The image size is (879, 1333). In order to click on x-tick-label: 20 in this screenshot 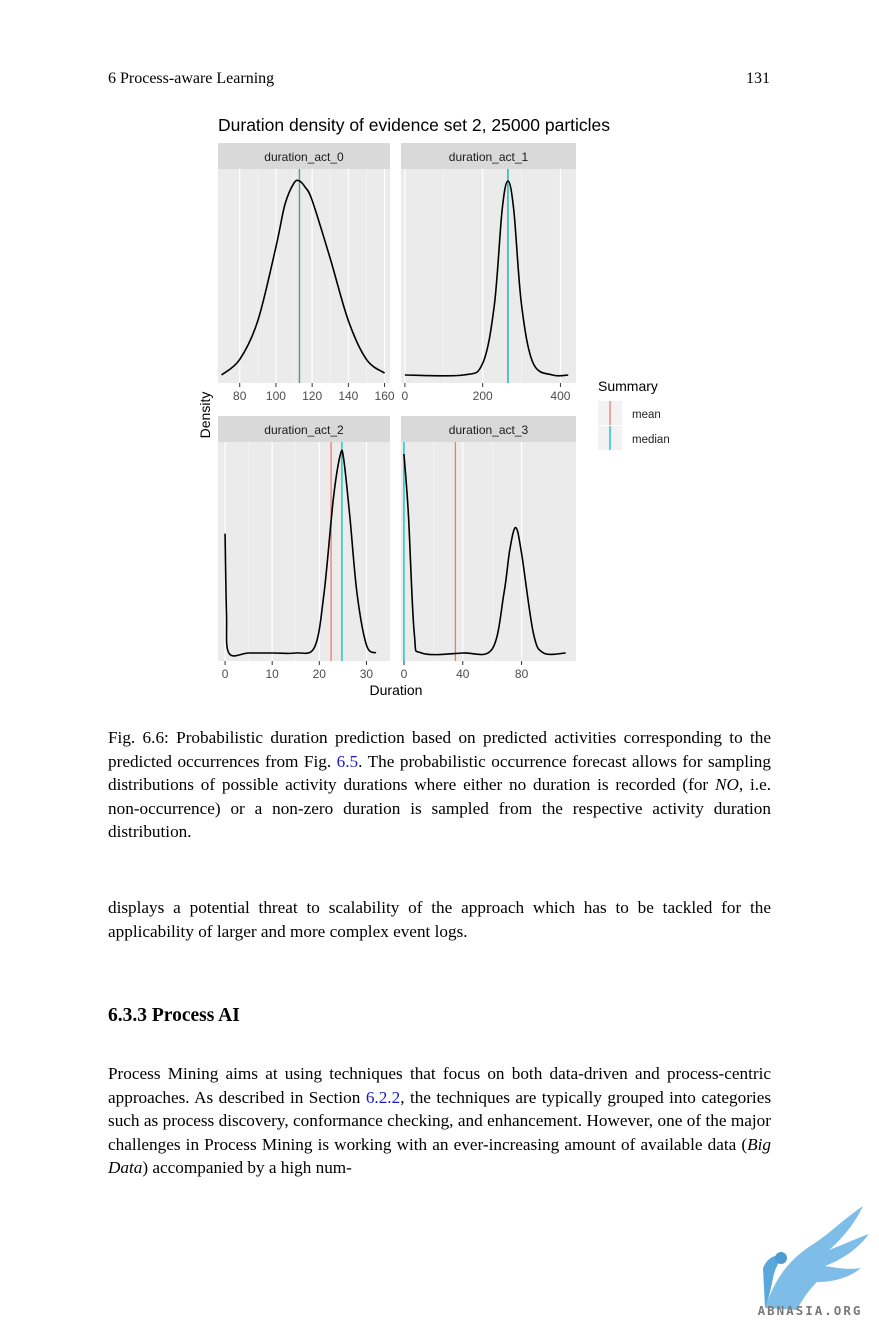, I will do `click(320, 674)`.